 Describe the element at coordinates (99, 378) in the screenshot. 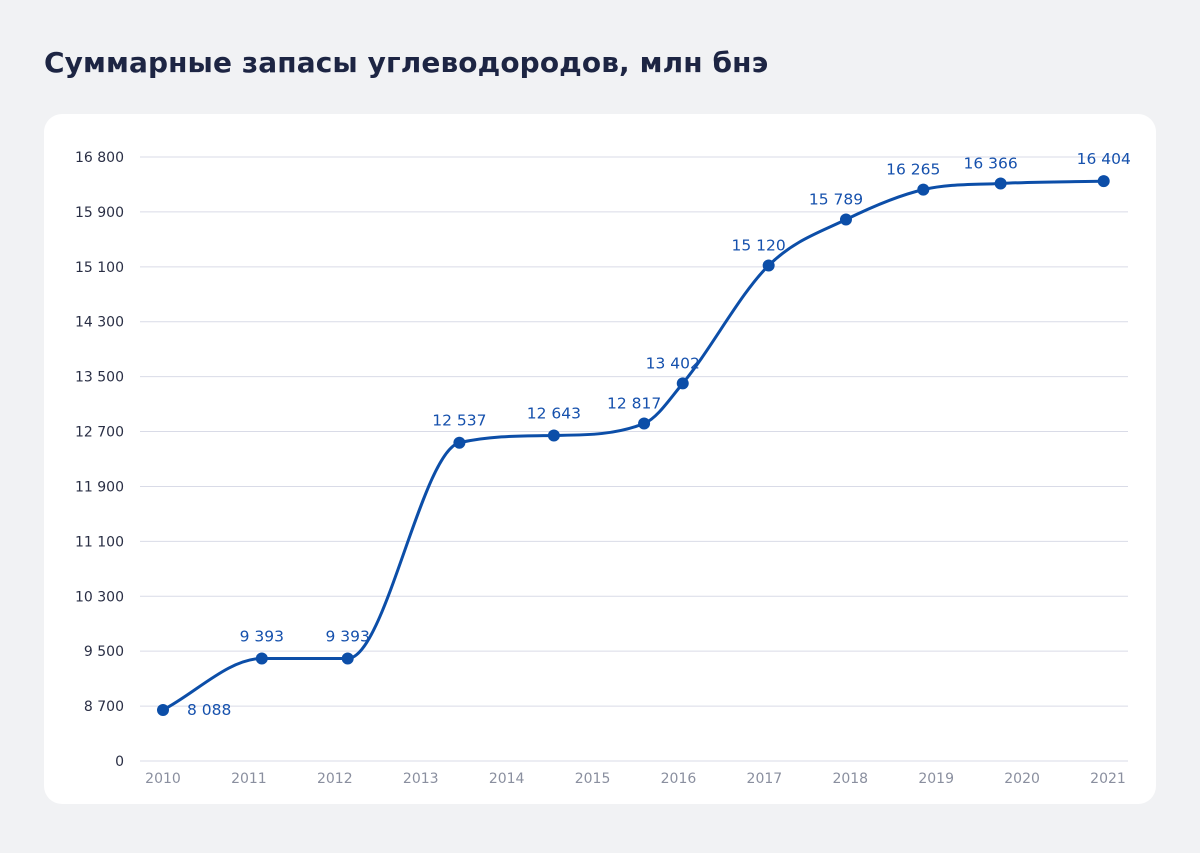

I see `y-tick-label: 13 500` at that location.